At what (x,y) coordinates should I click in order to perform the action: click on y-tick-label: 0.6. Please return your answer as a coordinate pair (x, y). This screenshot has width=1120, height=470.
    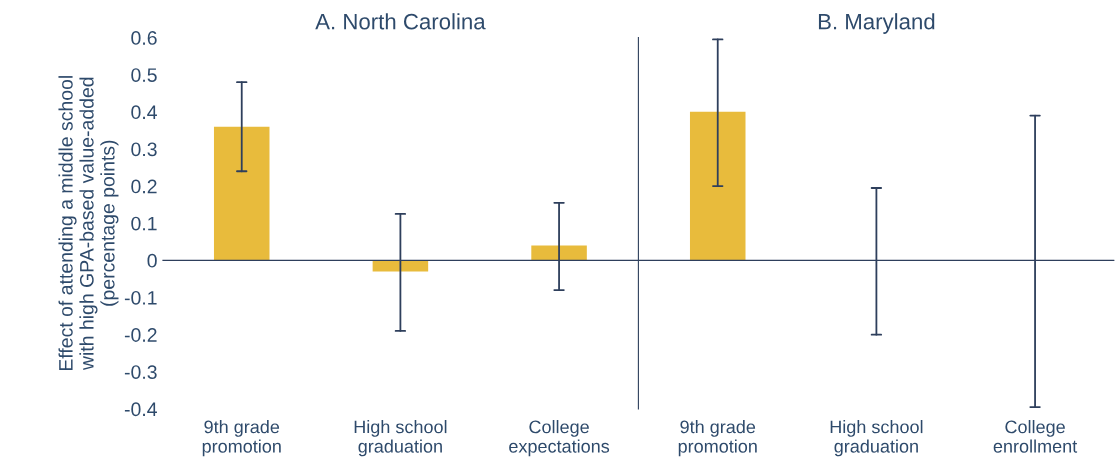
    Looking at the image, I should click on (144, 38).